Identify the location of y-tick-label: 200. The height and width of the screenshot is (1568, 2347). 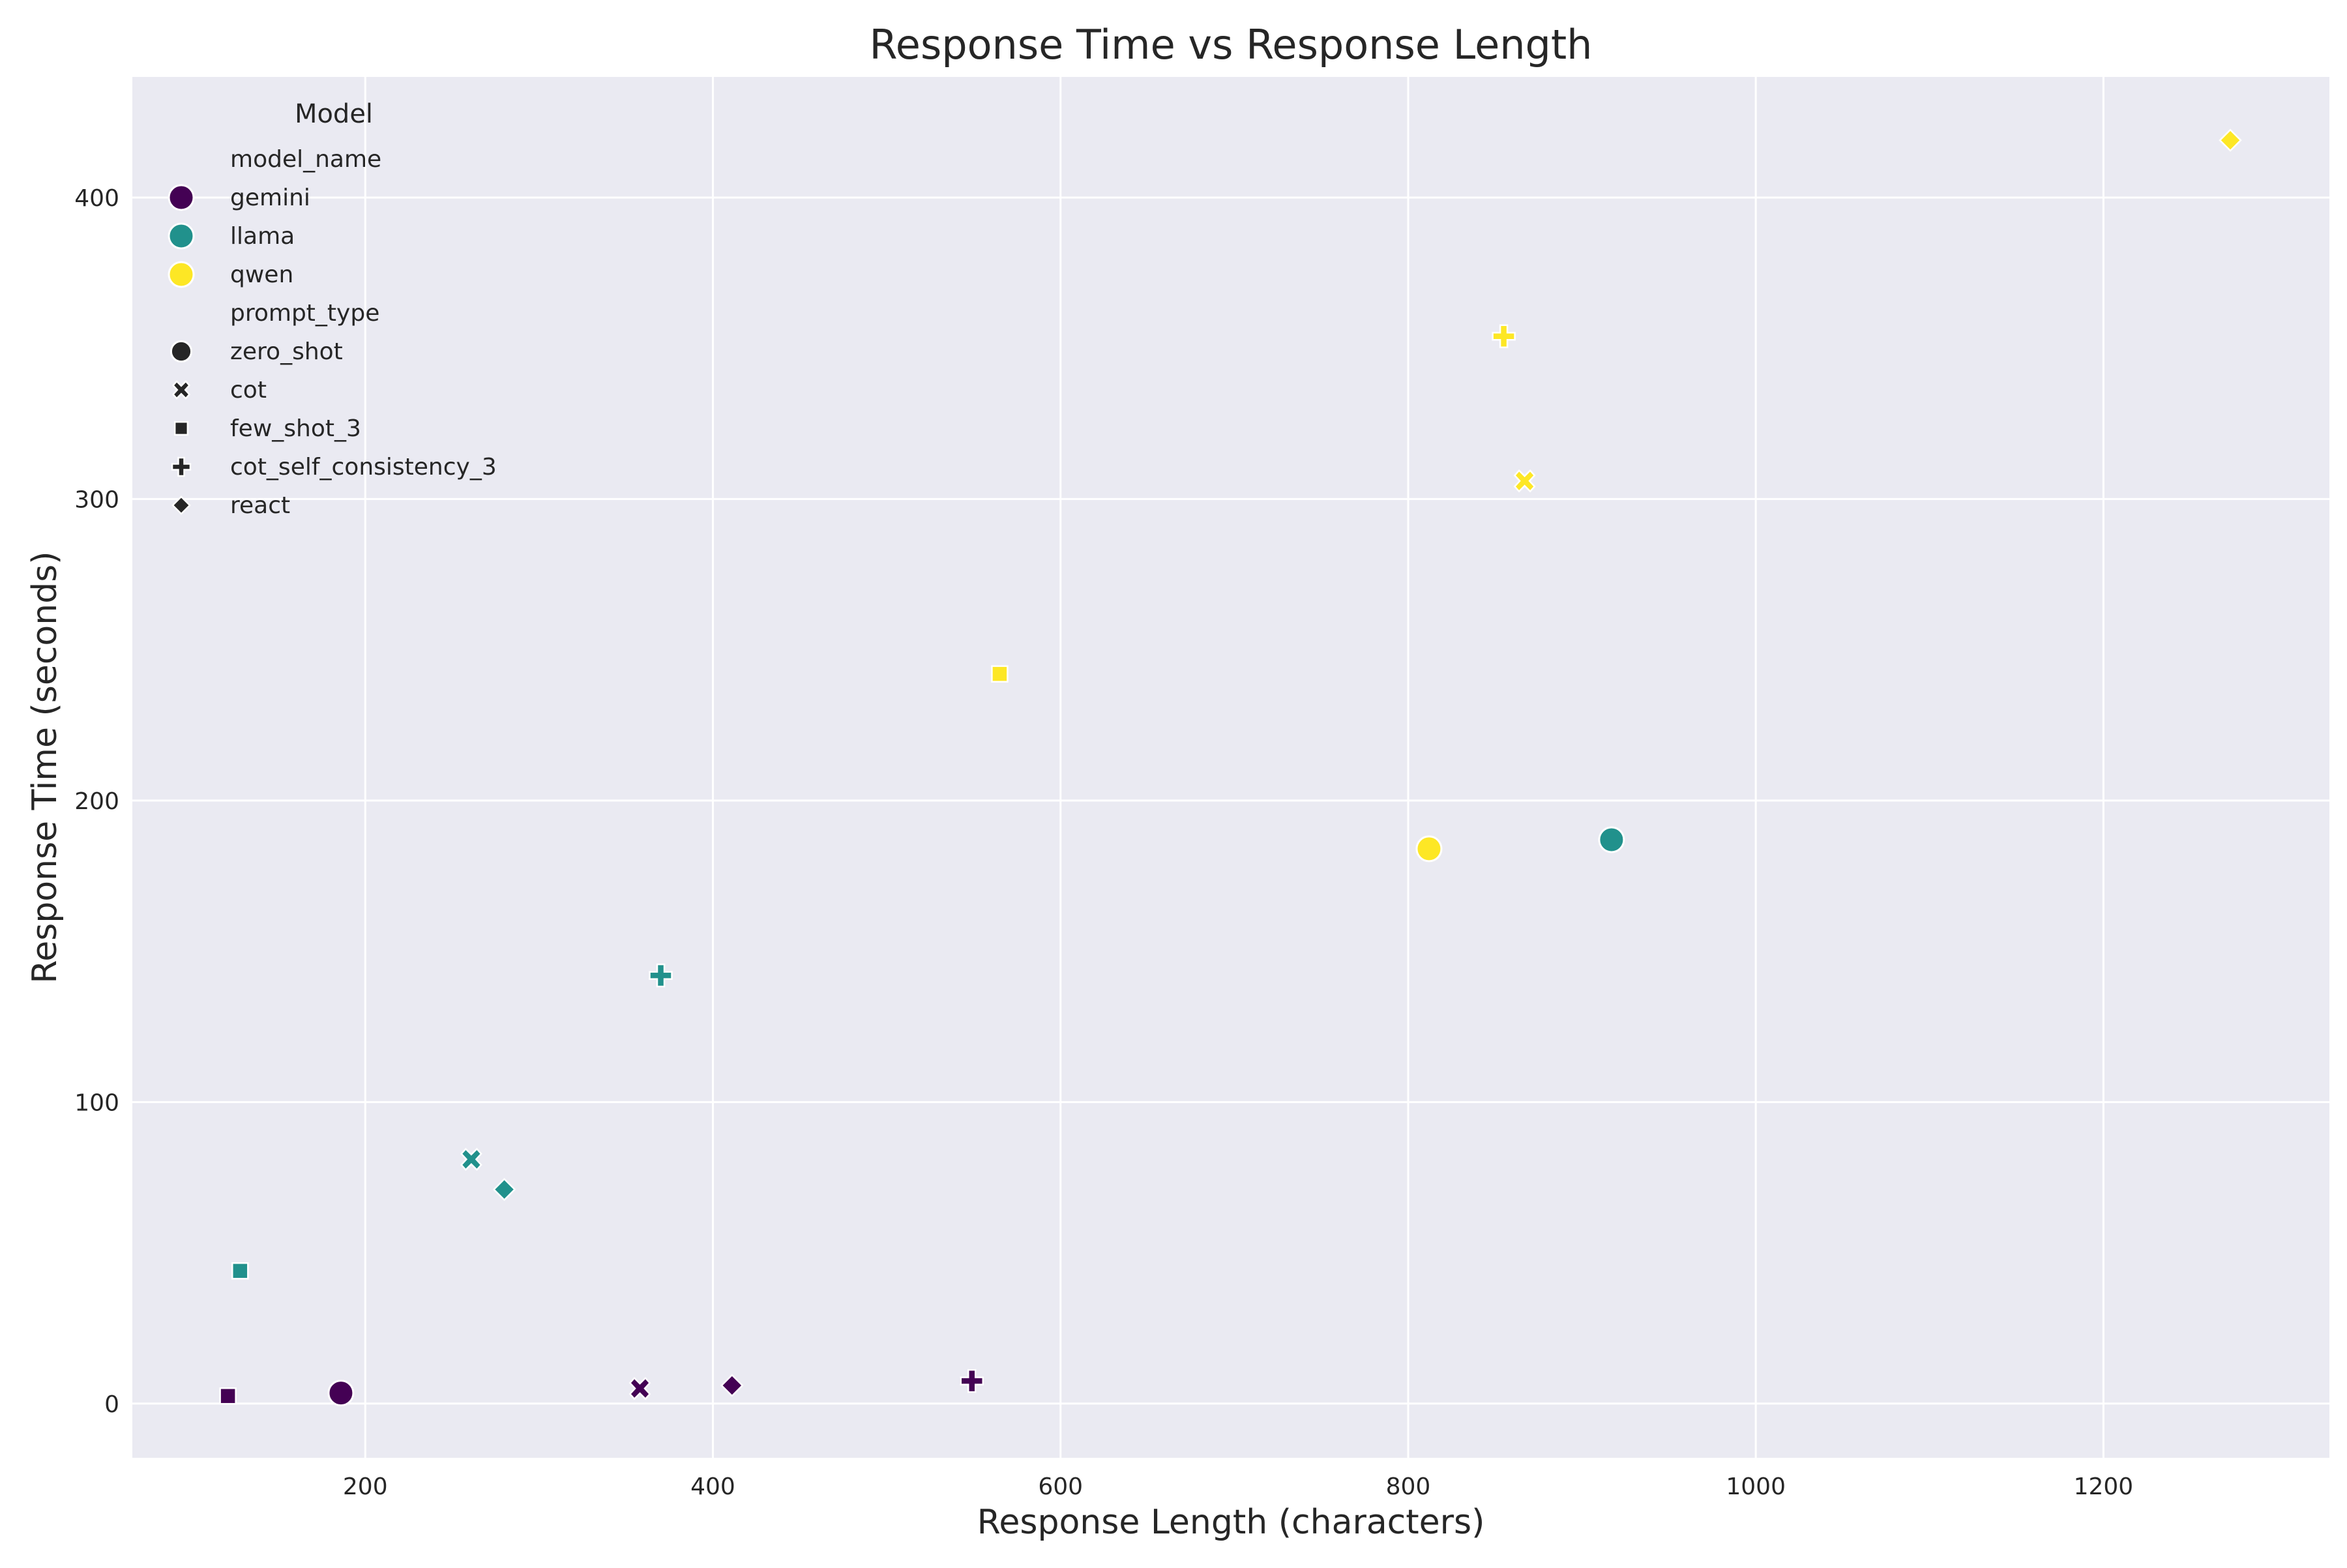
(96, 802).